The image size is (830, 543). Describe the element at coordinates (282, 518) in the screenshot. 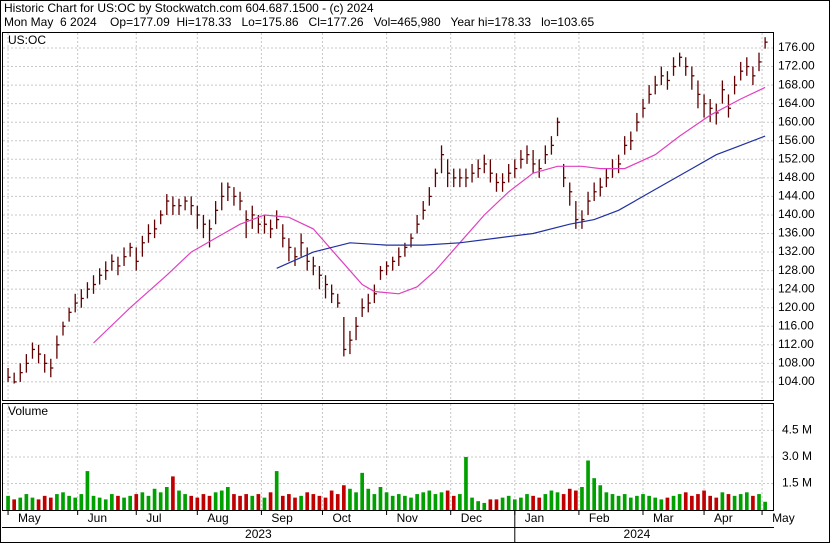

I see `x-tick-label: Sep` at that location.